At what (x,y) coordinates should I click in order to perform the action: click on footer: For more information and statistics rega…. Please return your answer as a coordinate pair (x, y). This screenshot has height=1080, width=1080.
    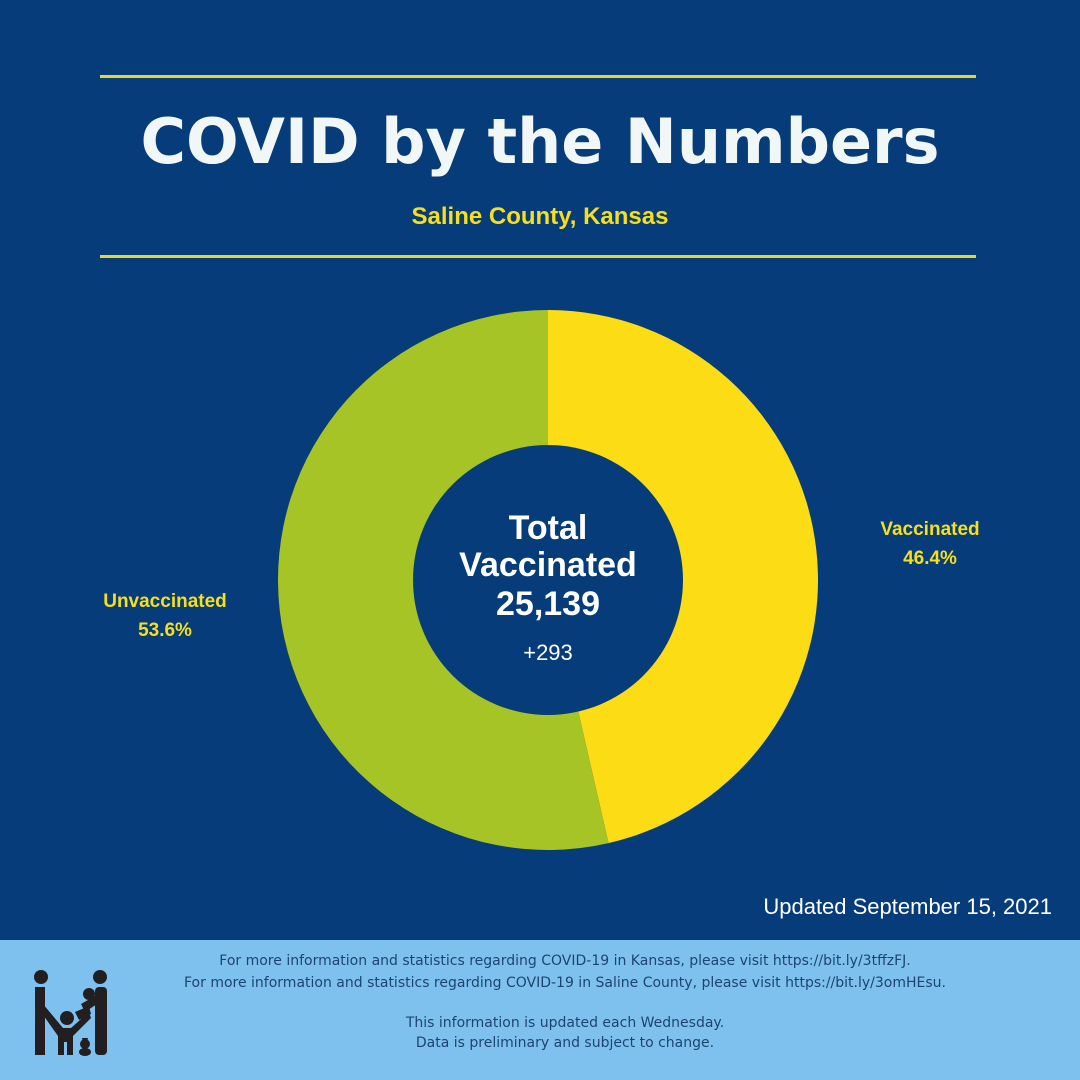
    Looking at the image, I should click on (540, 1010).